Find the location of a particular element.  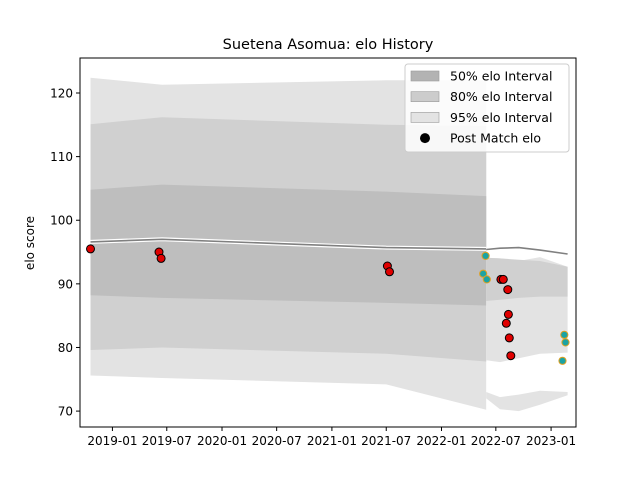

y-tick-label-6: 120 is located at coordinates (61, 93).